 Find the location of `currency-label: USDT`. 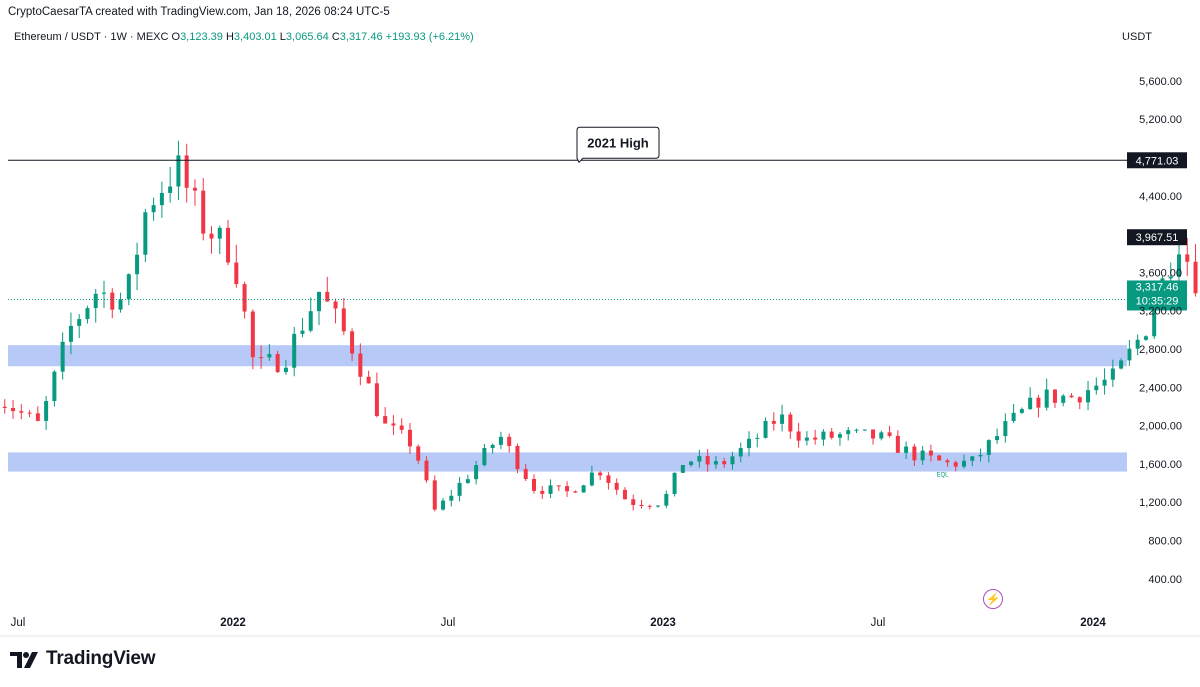

currency-label: USDT is located at coordinates (1137, 37).